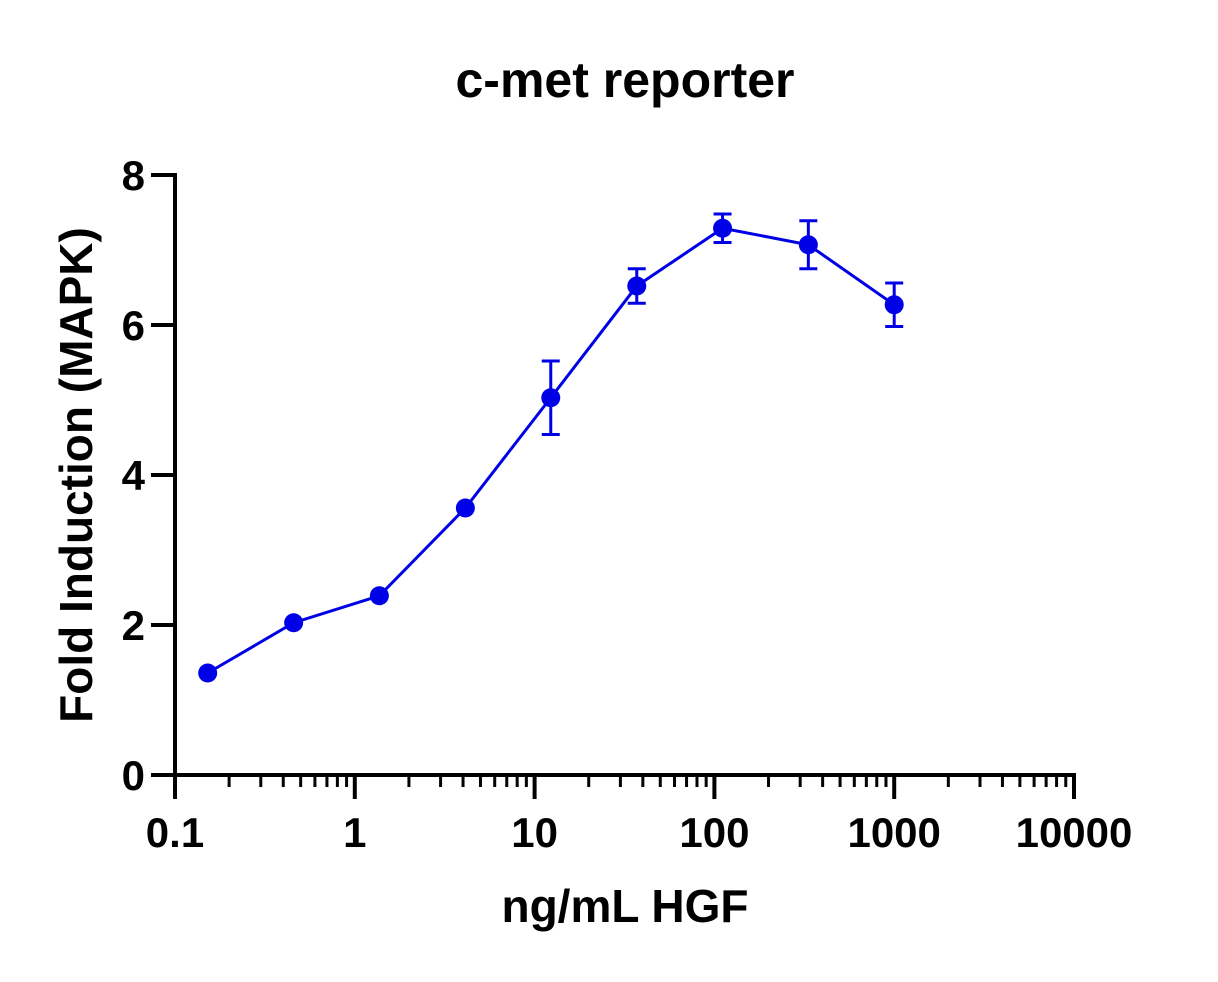 The height and width of the screenshot is (982, 1218). What do you see at coordinates (893, 832) in the screenshot?
I see `x-tick-label: 1000` at bounding box center [893, 832].